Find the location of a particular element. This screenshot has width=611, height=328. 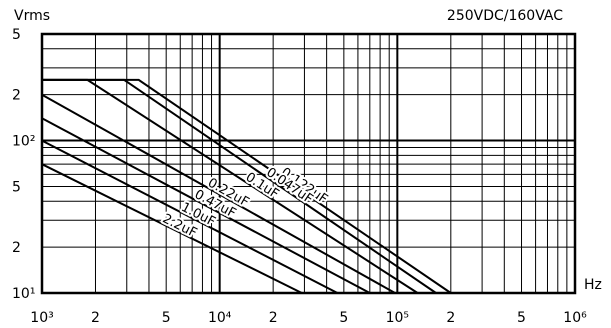

y-tick-labels: 10¹ 2 5 10² 2 5 is located at coordinates (23, 164).